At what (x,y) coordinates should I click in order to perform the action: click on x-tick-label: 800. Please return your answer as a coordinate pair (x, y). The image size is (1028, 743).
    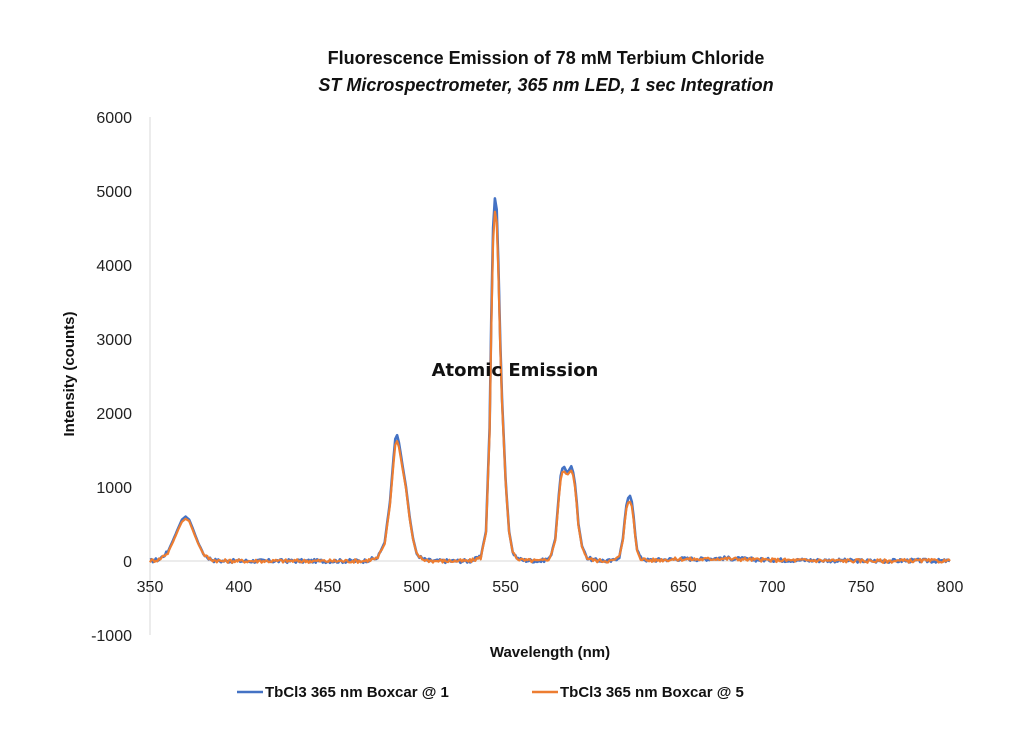
    Looking at the image, I should click on (950, 587).